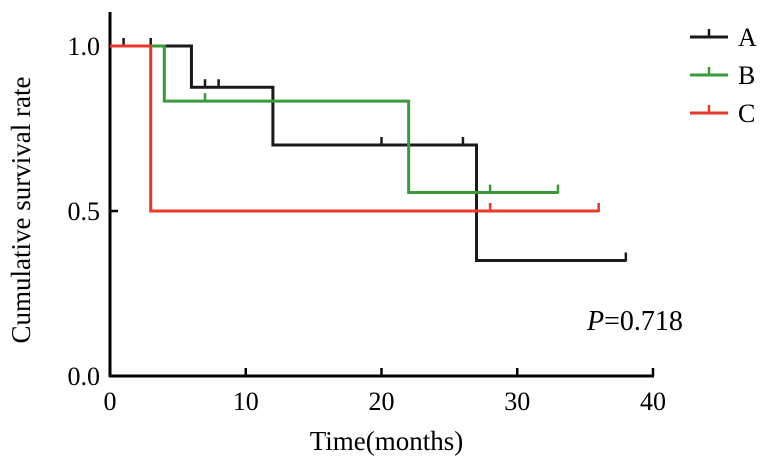 This screenshot has height=460, width=767. Describe the element at coordinates (643, 321) in the screenshot. I see `p-value-text: =0.718` at that location.